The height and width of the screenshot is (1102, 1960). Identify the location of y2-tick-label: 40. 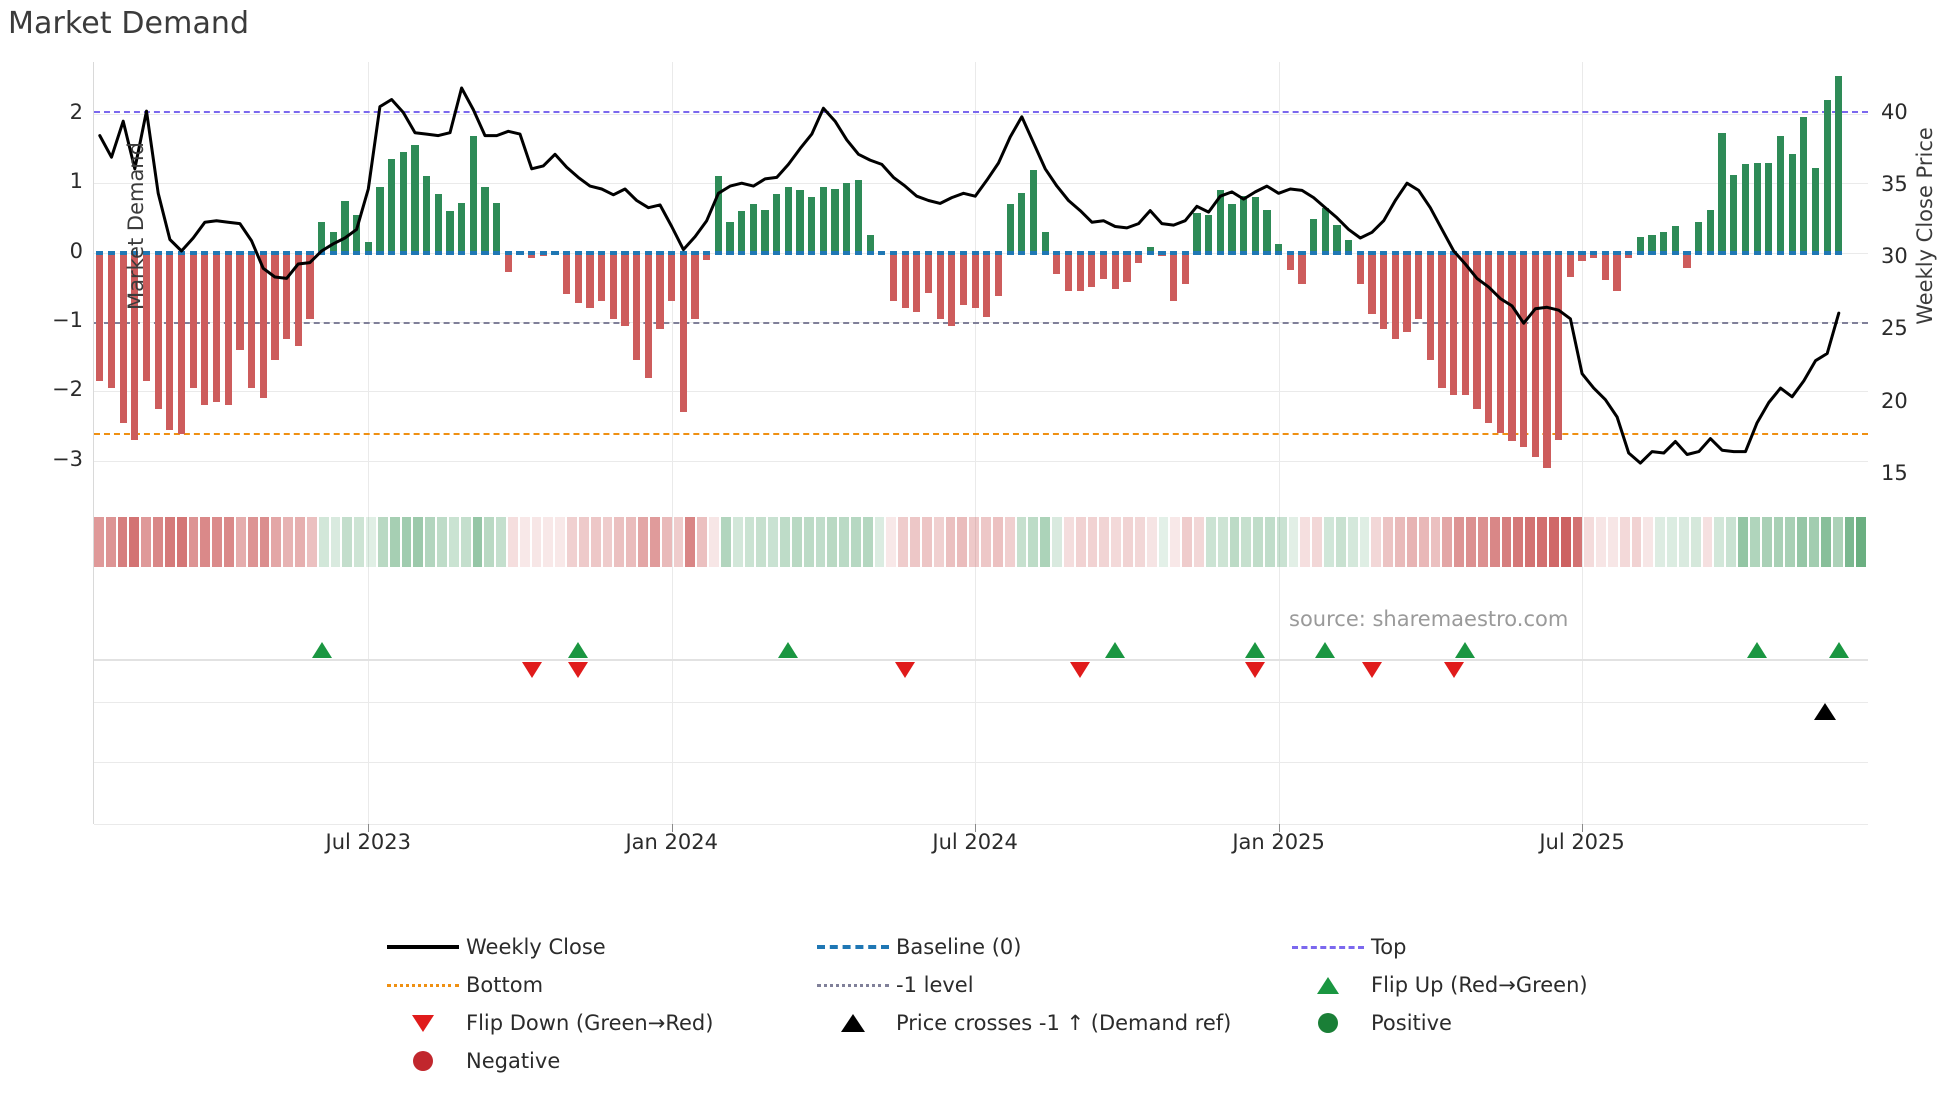
(1894, 111).